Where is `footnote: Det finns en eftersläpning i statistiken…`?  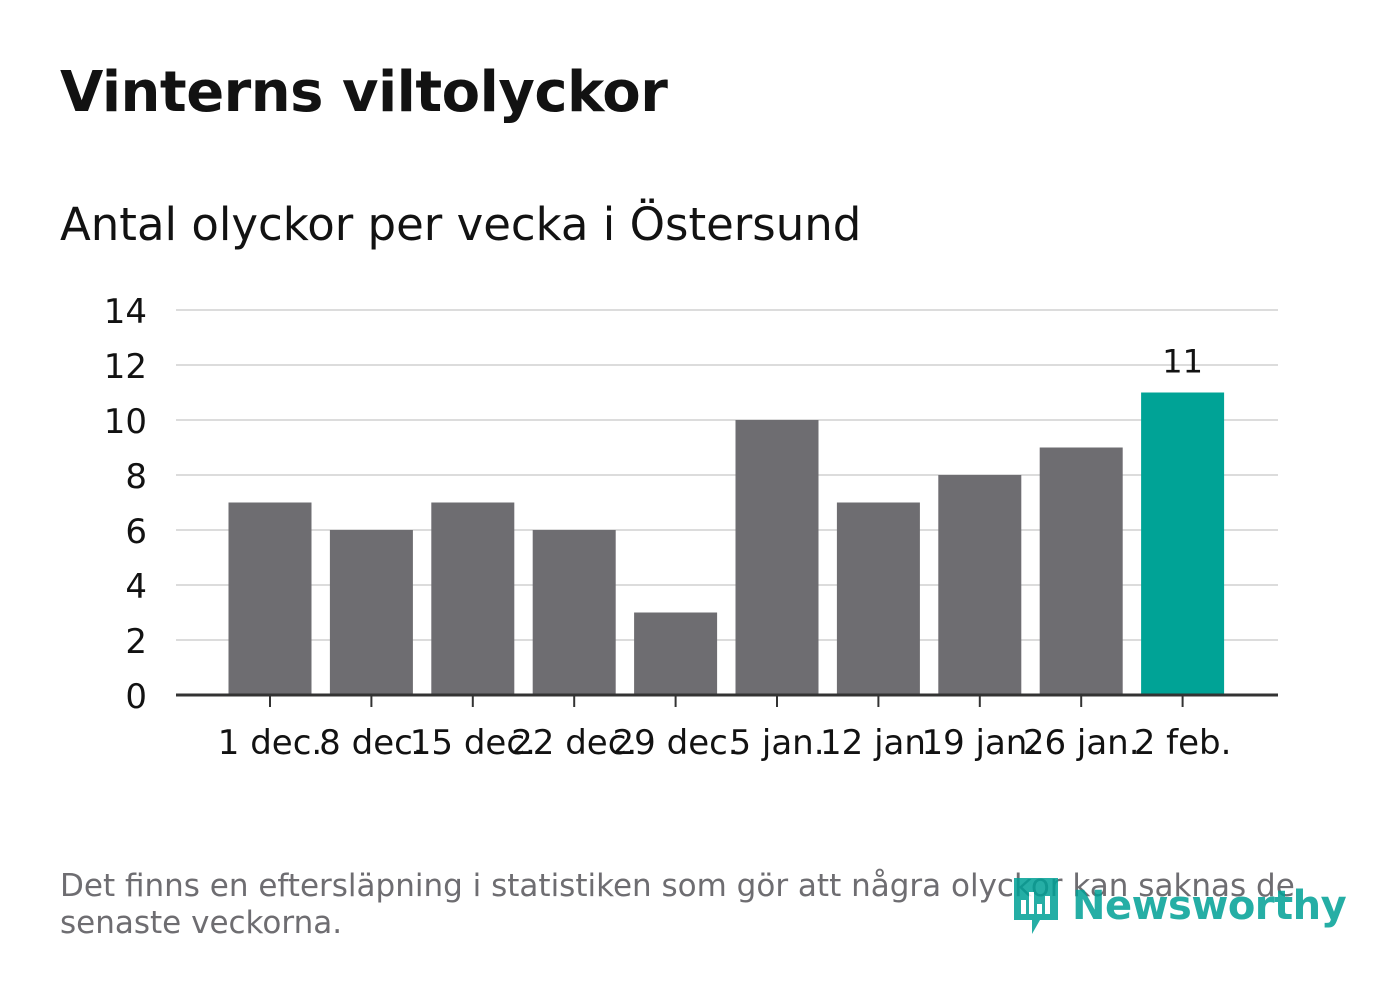
footnote: Det finns en eftersläpning i statistiken… is located at coordinates (677, 904).